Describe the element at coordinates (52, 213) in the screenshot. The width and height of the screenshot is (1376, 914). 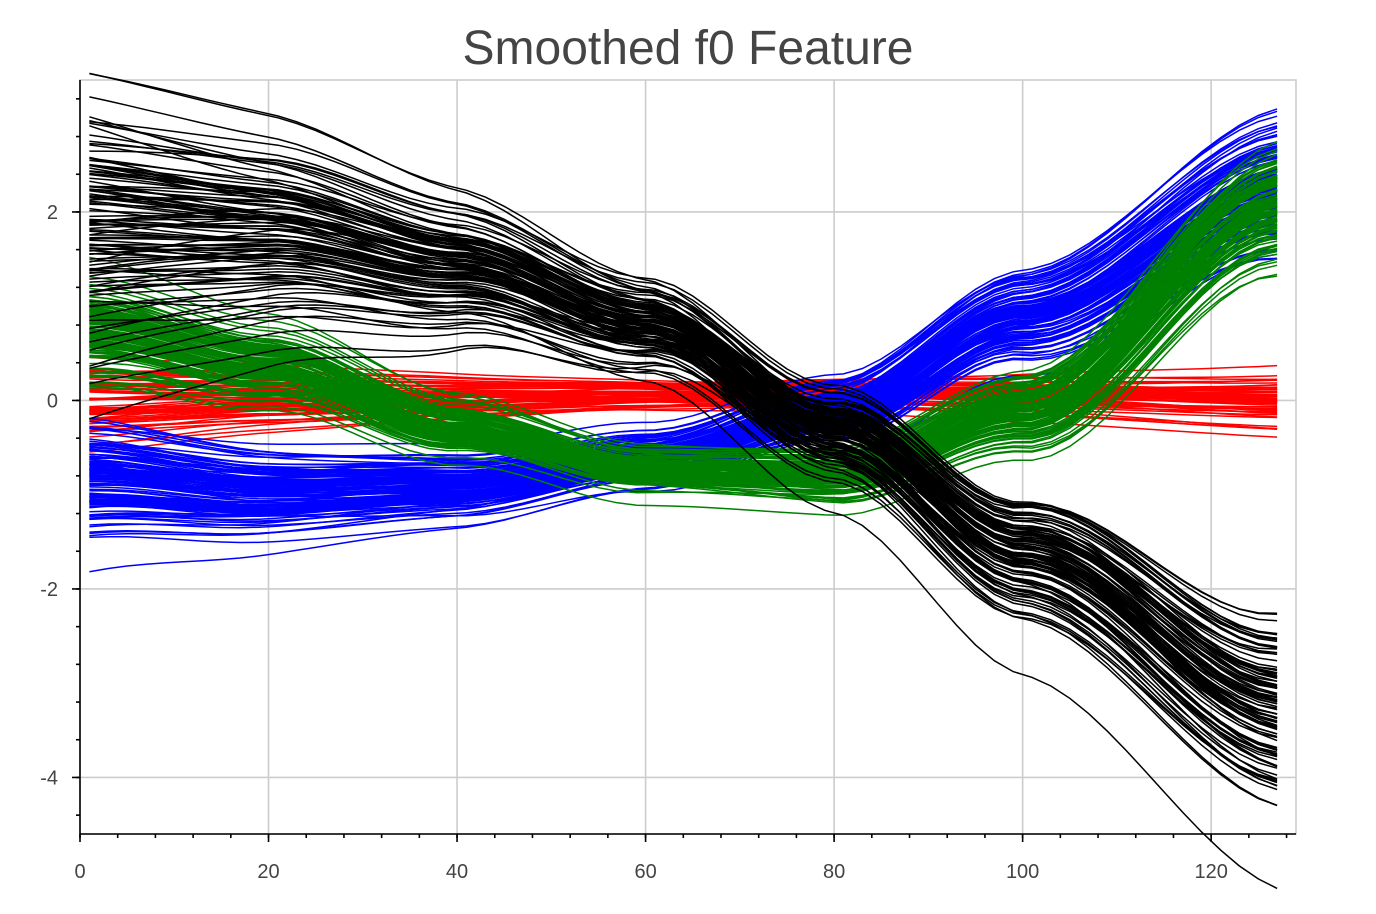
I see `y-tick-label: 2` at that location.